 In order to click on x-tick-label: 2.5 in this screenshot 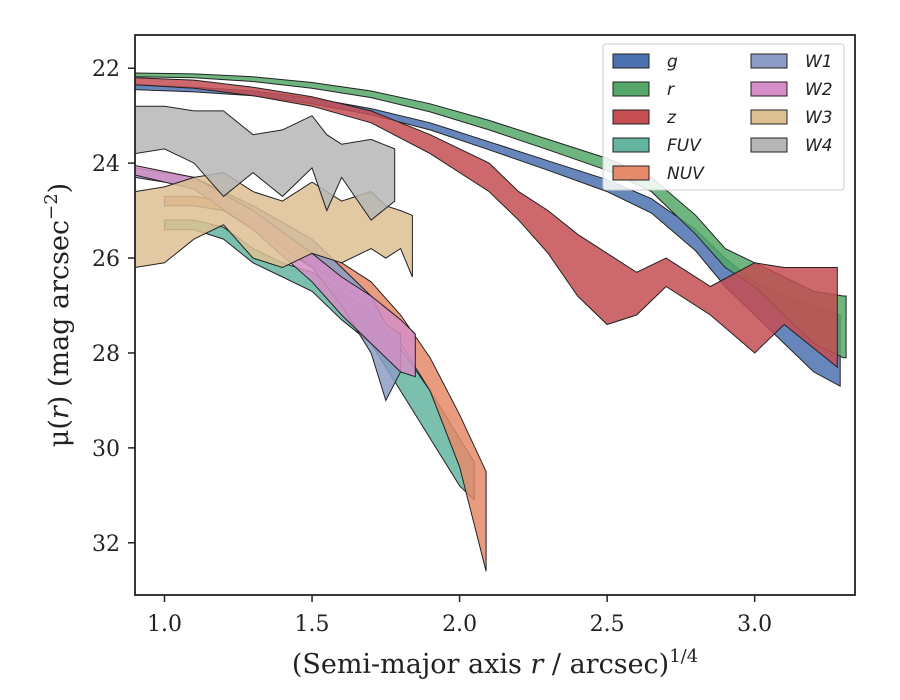, I will do `click(607, 624)`.